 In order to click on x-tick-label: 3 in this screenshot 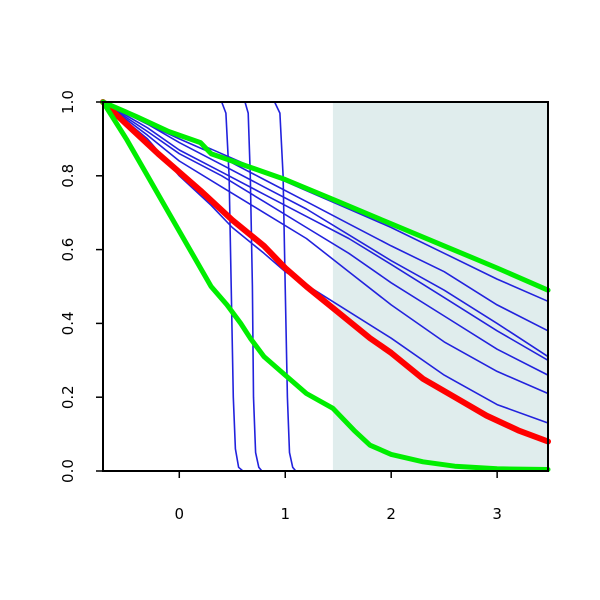, I will do `click(497, 514)`.